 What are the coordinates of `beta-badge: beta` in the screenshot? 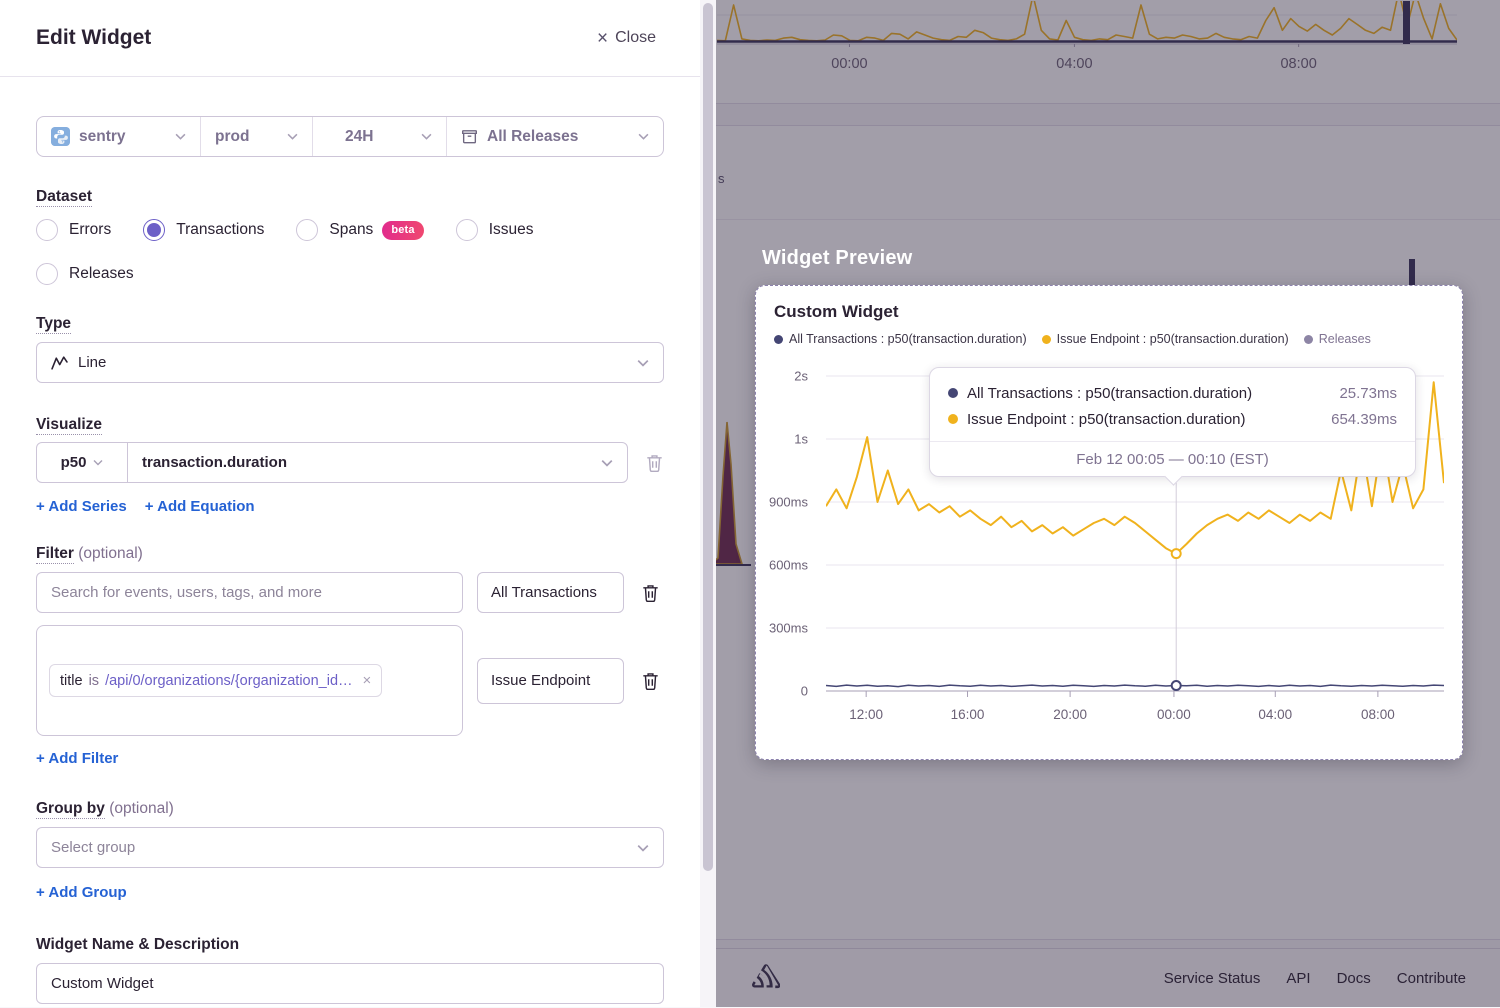 It's located at (403, 230).